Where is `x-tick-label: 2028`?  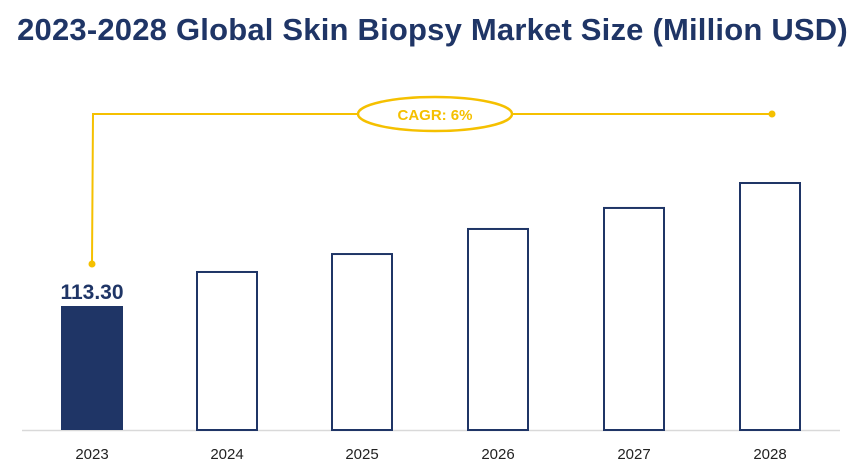 x-tick-label: 2028 is located at coordinates (769, 454).